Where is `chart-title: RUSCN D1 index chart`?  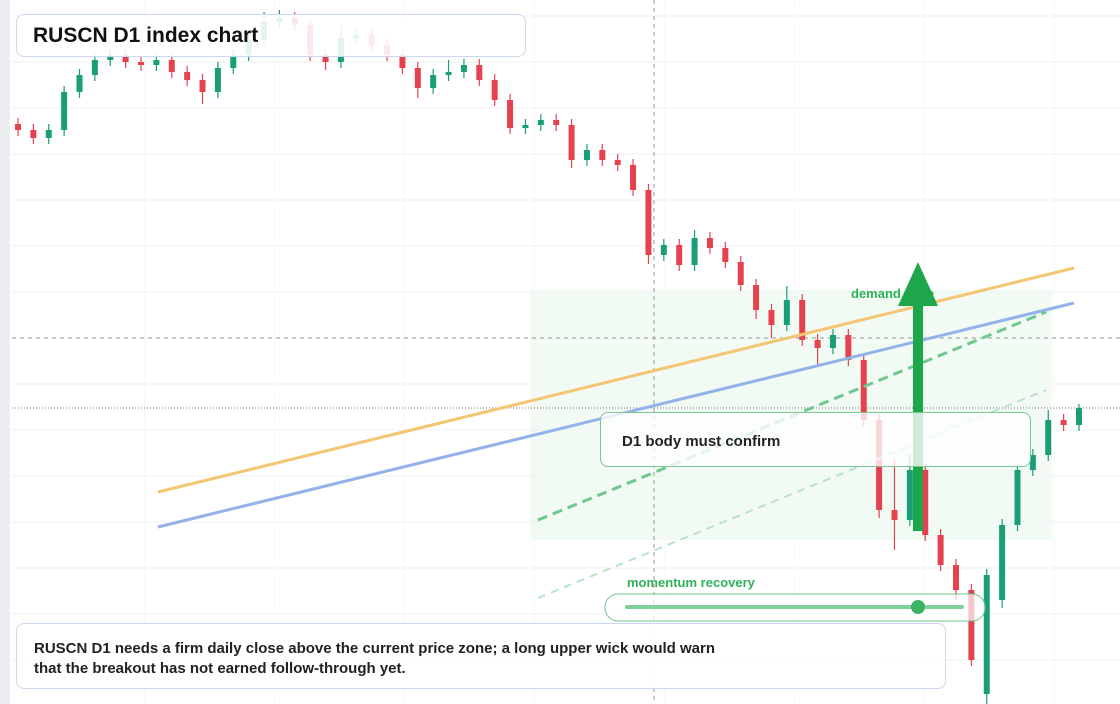 chart-title: RUSCN D1 index chart is located at coordinates (271, 35).